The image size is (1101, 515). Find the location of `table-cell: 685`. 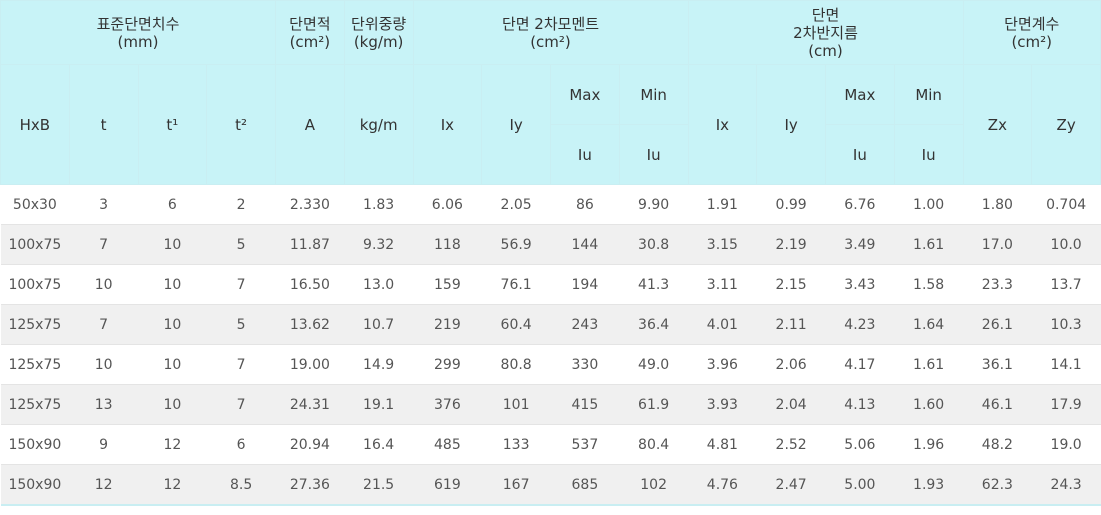

table-cell: 685 is located at coordinates (585, 485).